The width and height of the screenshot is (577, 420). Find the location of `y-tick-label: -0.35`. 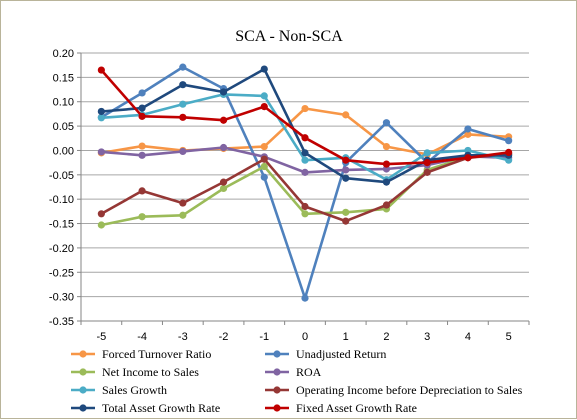

y-tick-label: -0.35 is located at coordinates (61, 322).